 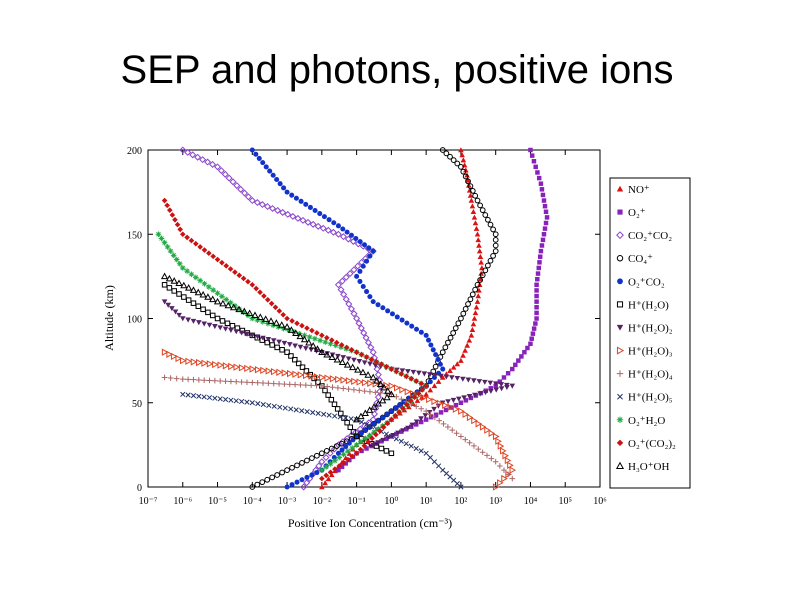 I want to click on x-tick-label: 10⁻², so click(x=322, y=501).